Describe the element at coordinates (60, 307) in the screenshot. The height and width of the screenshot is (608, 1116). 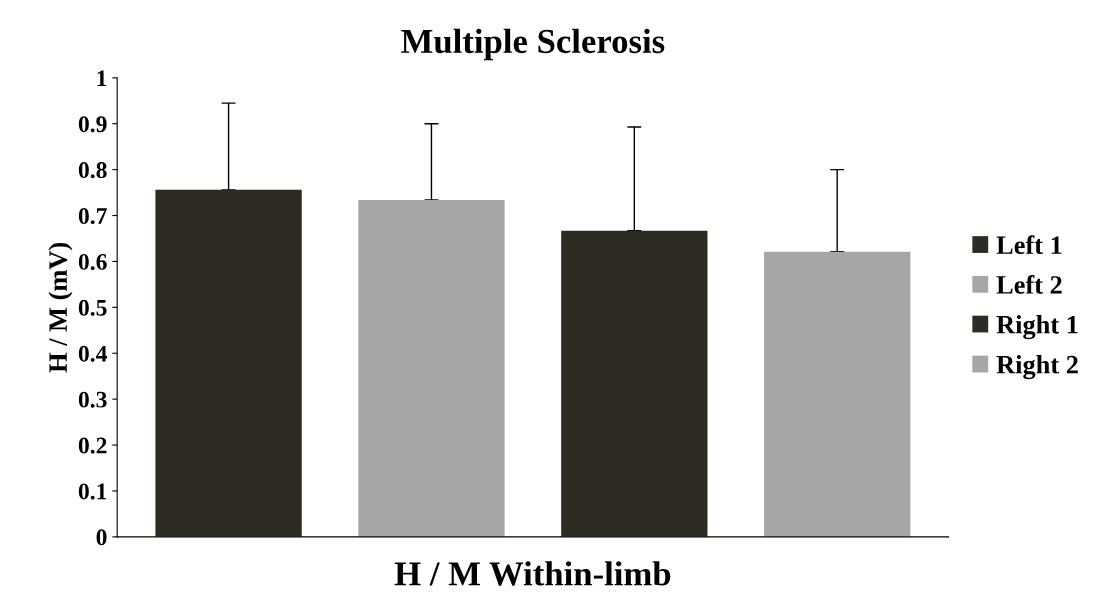
I see `y-axis-title: H / M (mV)` at that location.